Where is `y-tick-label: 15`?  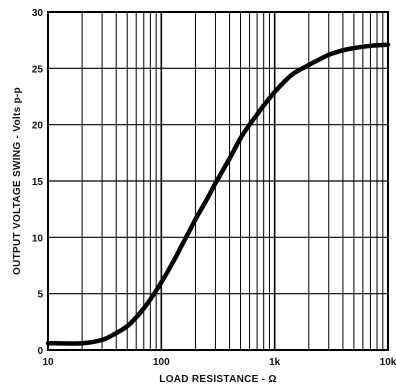 y-tick-label: 15 is located at coordinates (38, 182).